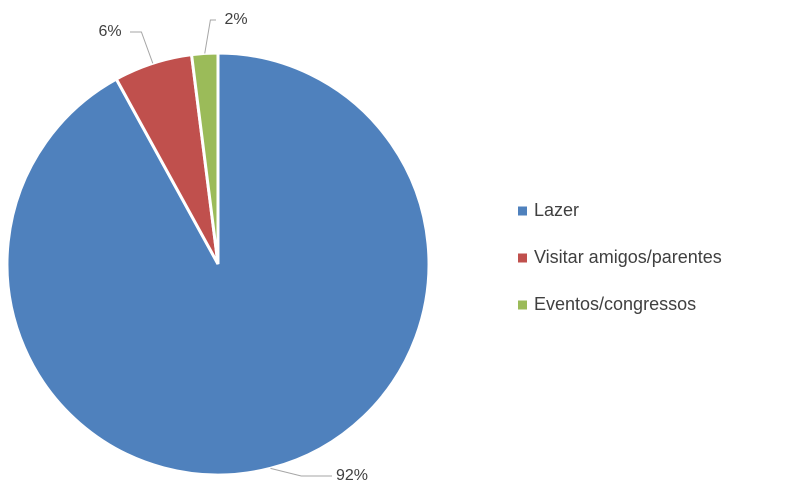 The height and width of the screenshot is (484, 796). I want to click on data-label: 2%, so click(235, 19).